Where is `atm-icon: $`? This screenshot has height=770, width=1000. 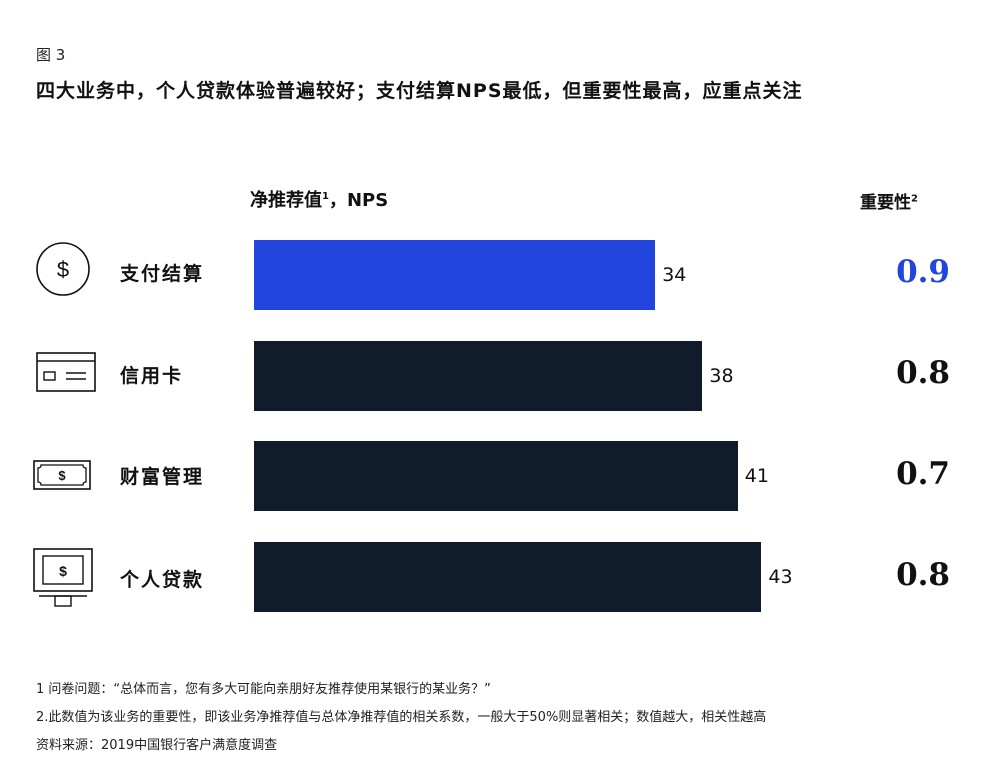
atm-icon: $ is located at coordinates (63, 577).